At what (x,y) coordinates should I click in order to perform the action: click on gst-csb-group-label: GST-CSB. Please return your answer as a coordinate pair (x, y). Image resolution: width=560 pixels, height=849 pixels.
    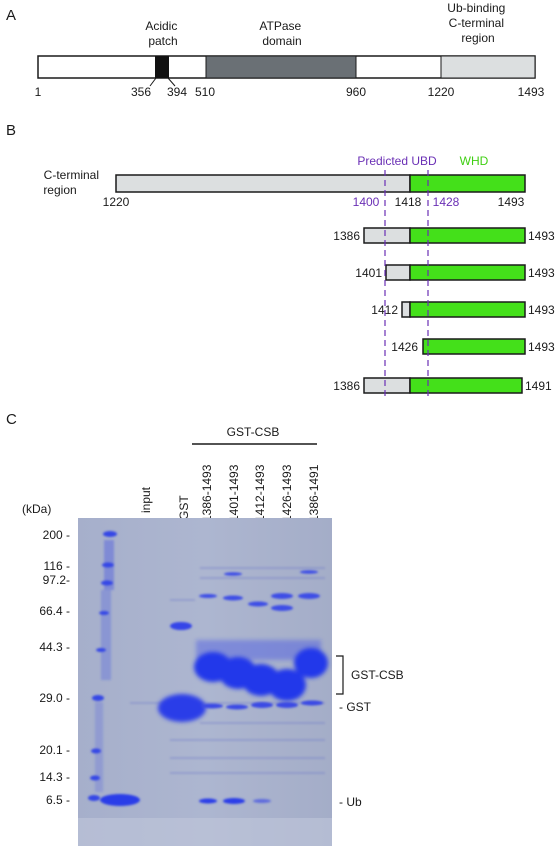
    Looking at the image, I should click on (253, 432).